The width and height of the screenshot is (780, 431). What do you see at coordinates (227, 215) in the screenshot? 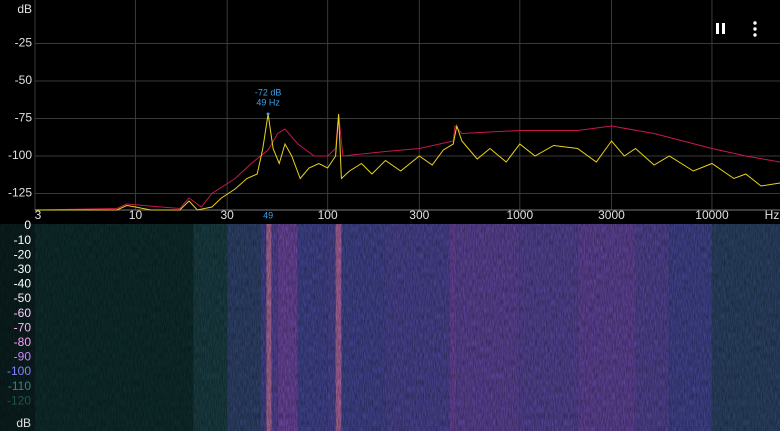
I see `x-tick-label: 30` at bounding box center [227, 215].